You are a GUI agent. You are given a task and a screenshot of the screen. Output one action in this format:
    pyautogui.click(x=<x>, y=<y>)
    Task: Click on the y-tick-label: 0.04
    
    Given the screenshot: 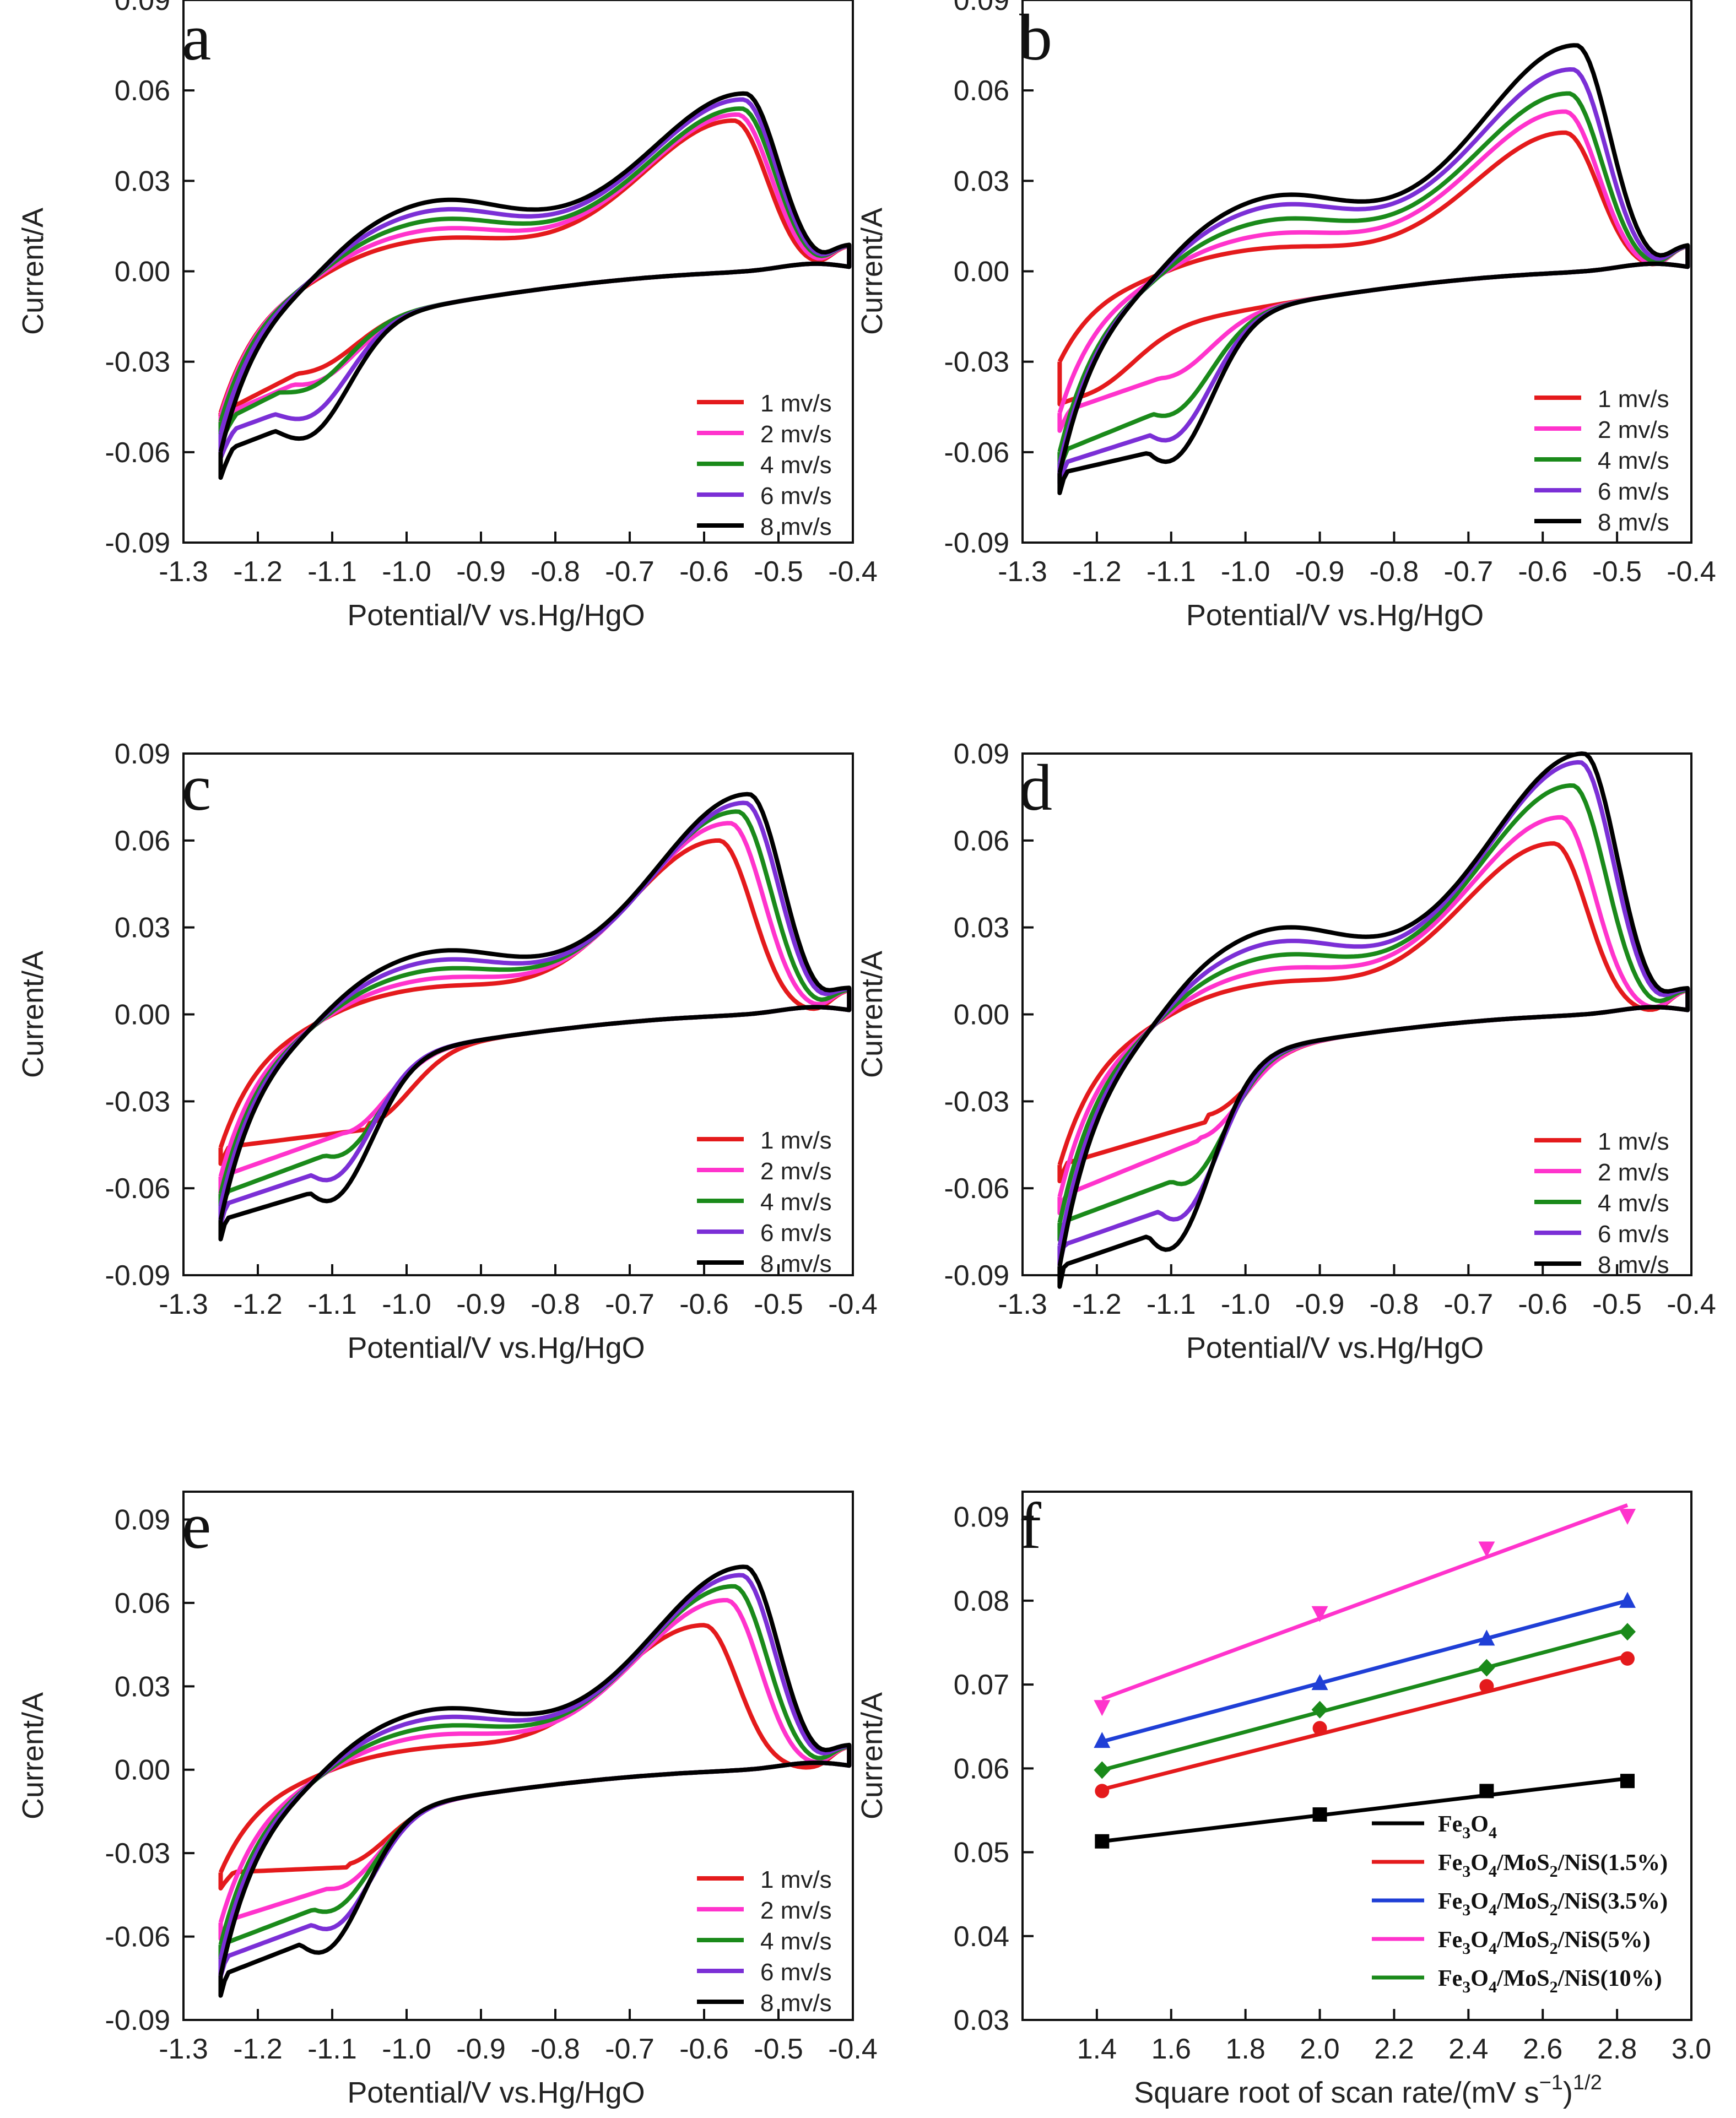 What is the action you would take?
    pyautogui.click(x=981, y=1937)
    